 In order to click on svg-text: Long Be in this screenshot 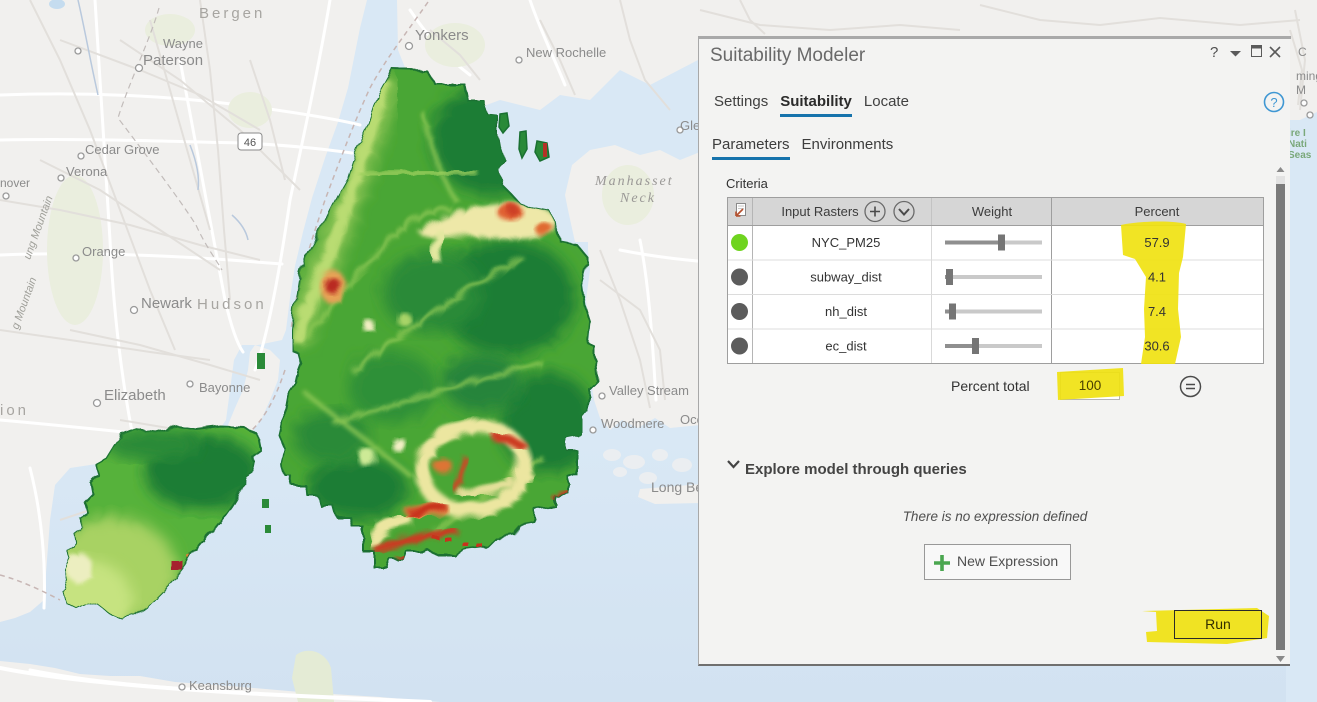, I will do `click(677, 487)`.